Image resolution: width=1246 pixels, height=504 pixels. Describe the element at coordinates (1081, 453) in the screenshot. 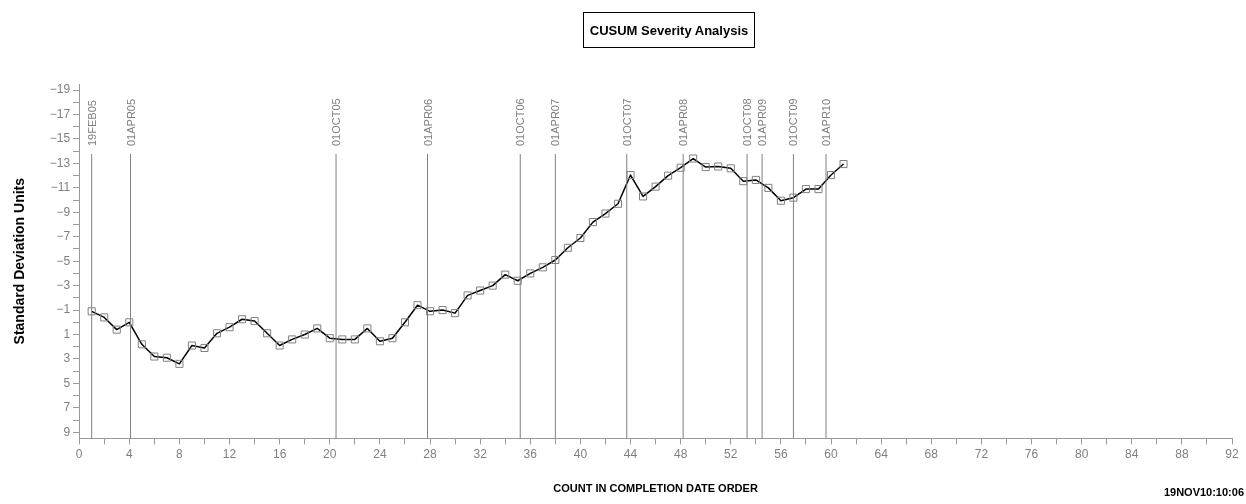

I see `x-tick-label: 80` at that location.